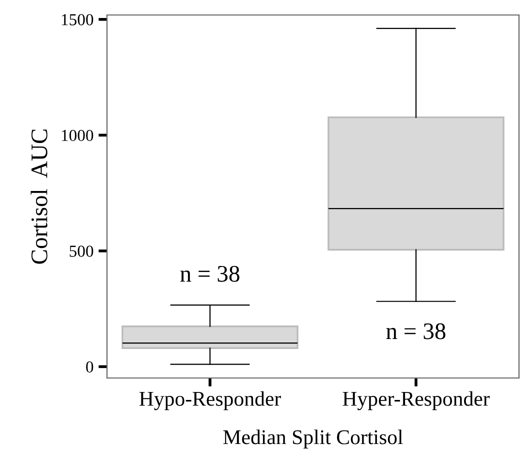 The height and width of the screenshot is (464, 524). Describe the element at coordinates (82, 251) in the screenshot. I see `y-tick-label: 500` at that location.